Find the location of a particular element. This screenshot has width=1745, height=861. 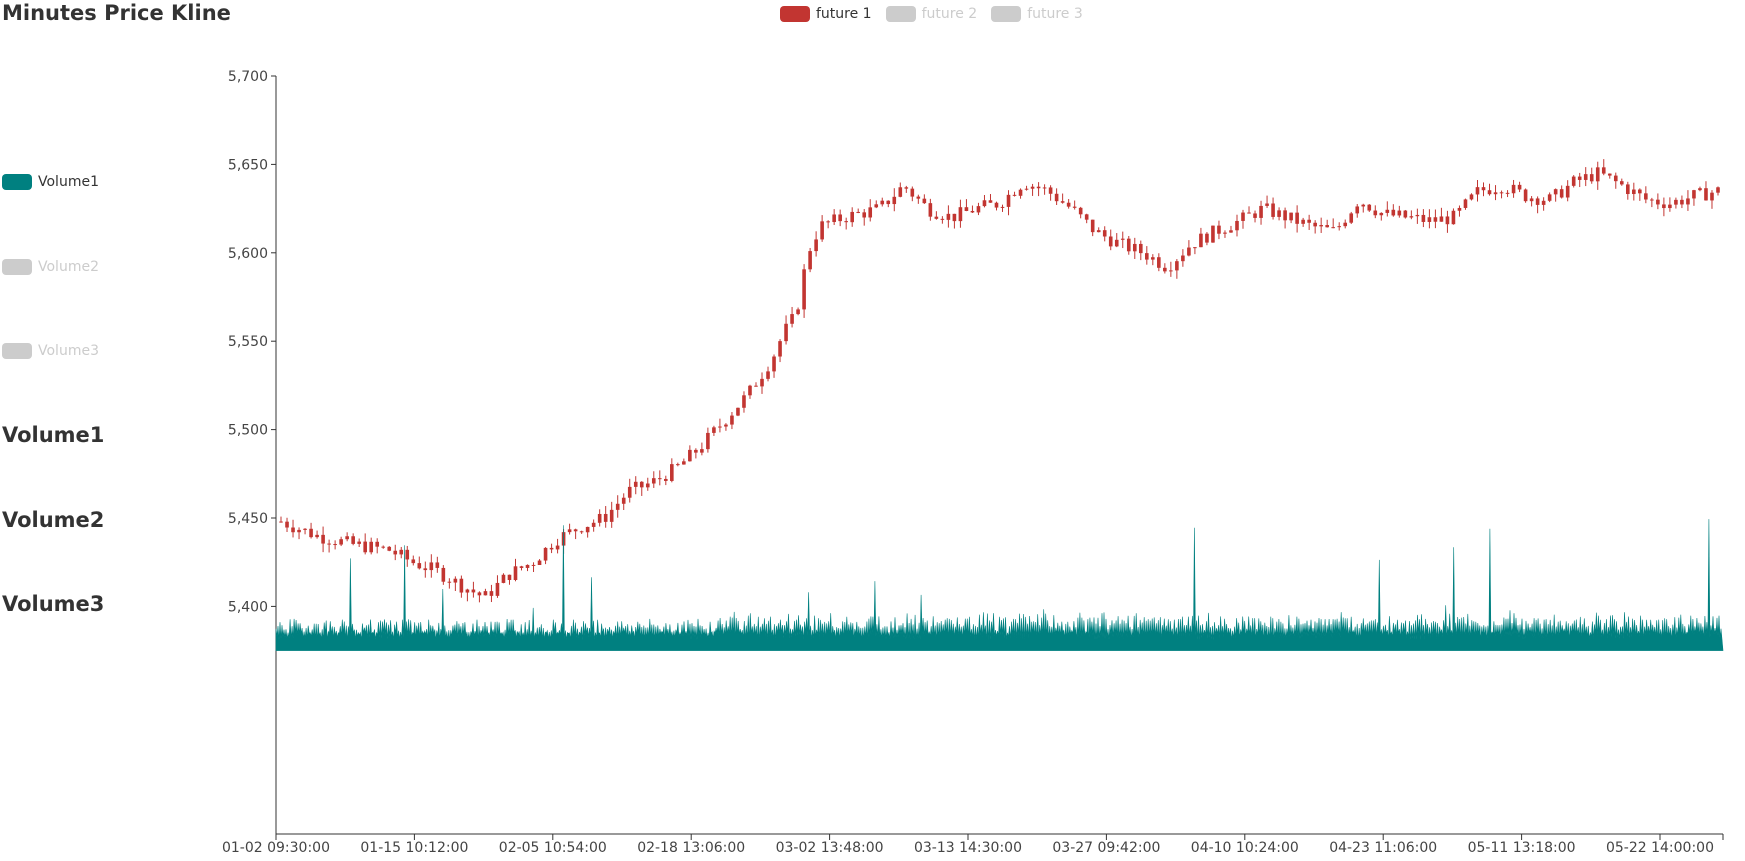

x-tick-label: 05-11 13:18:00 is located at coordinates (1522, 848).